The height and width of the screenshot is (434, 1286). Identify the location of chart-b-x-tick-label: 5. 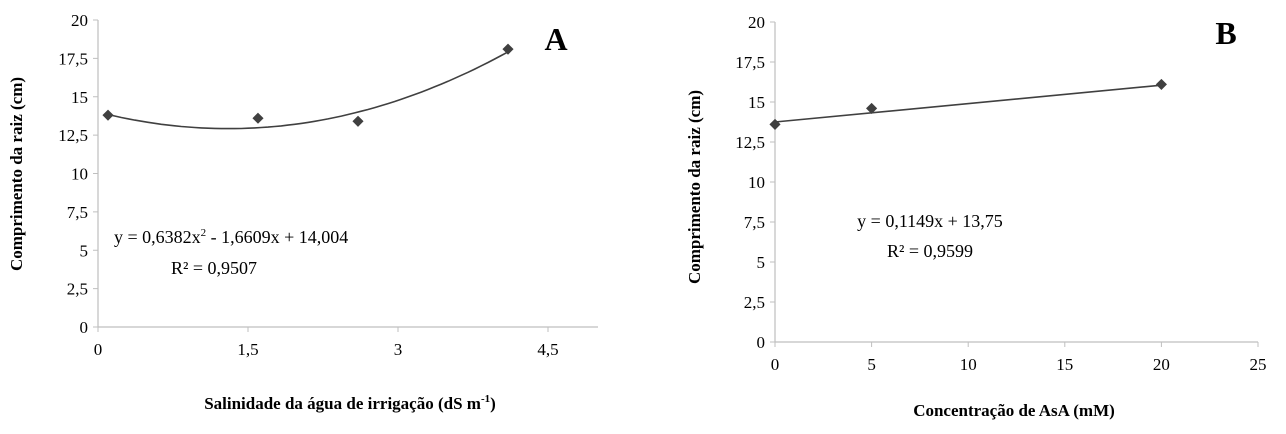
(871, 364).